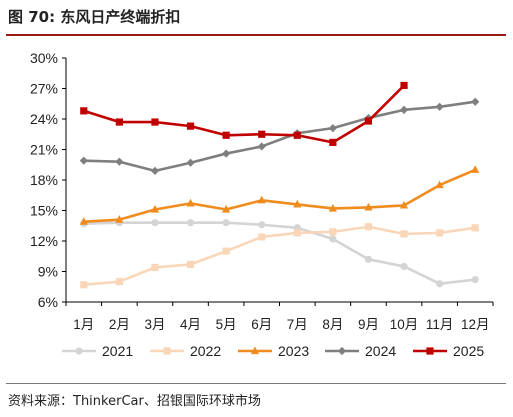 The height and width of the screenshot is (417, 513). Describe the element at coordinates (44, 58) in the screenshot. I see `y-tick-label: 30%` at that location.